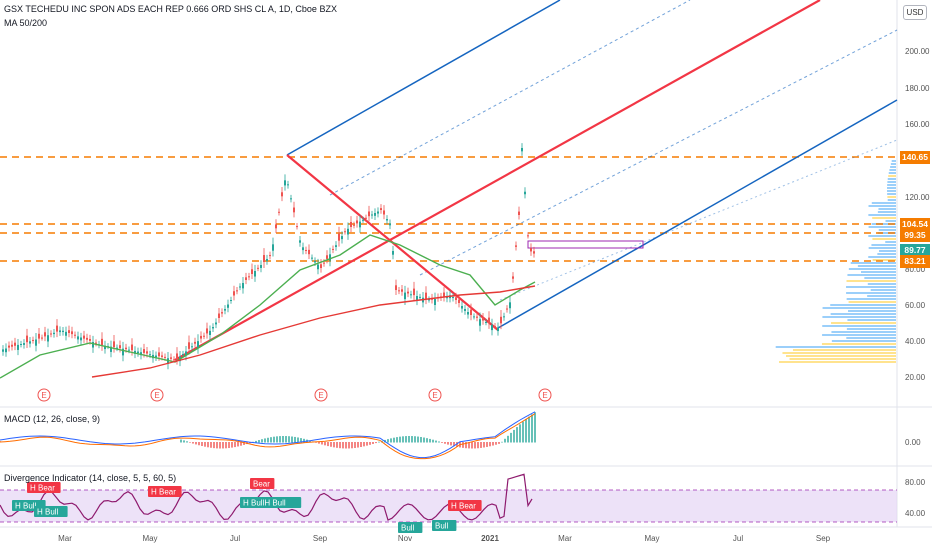 Image resolution: width=932 pixels, height=550 pixels. I want to click on currency-button: USD, so click(915, 12).